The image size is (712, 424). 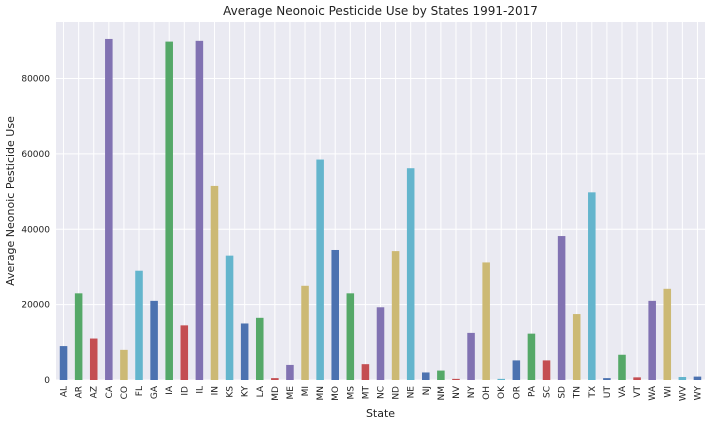 I want to click on x-tick-label: LA, so click(x=261, y=391).